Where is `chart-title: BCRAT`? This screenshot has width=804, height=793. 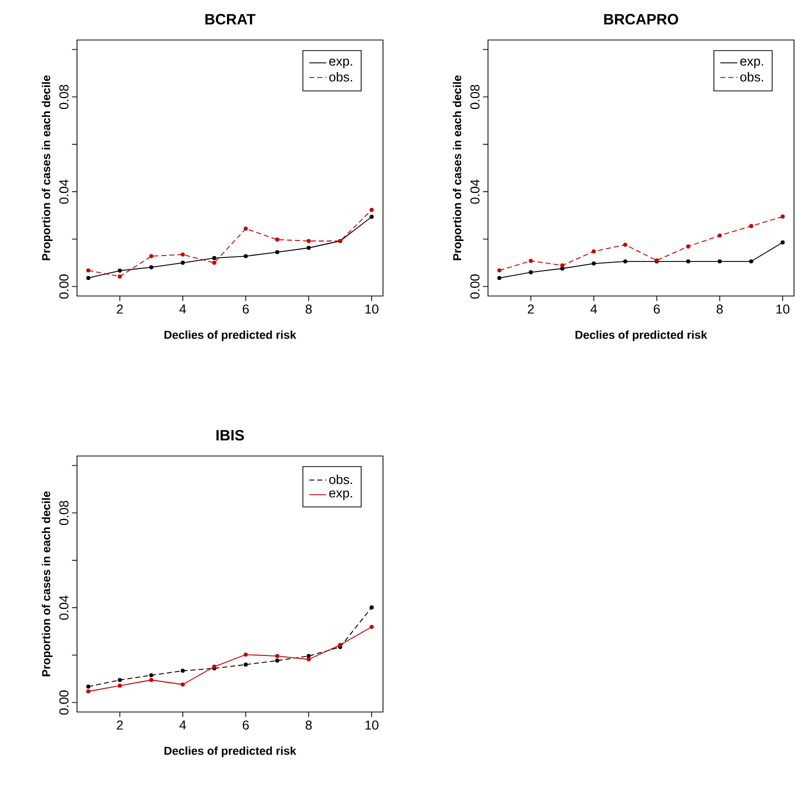
chart-title: BCRAT is located at coordinates (230, 19).